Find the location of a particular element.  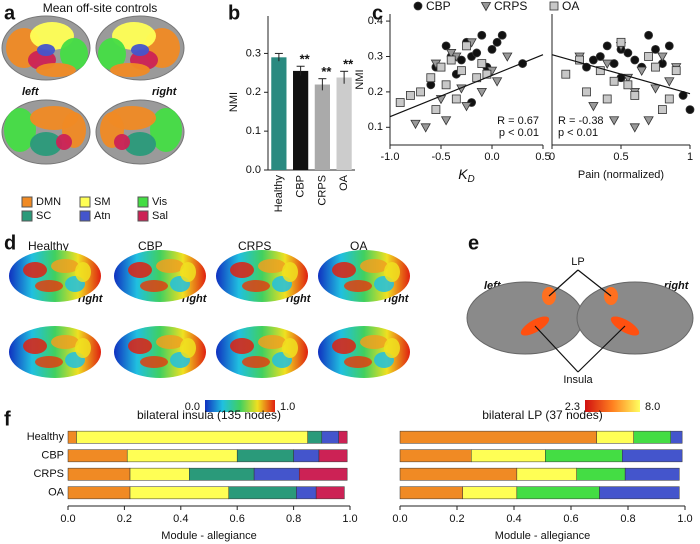

panel-label: b is located at coordinates (234, 13).